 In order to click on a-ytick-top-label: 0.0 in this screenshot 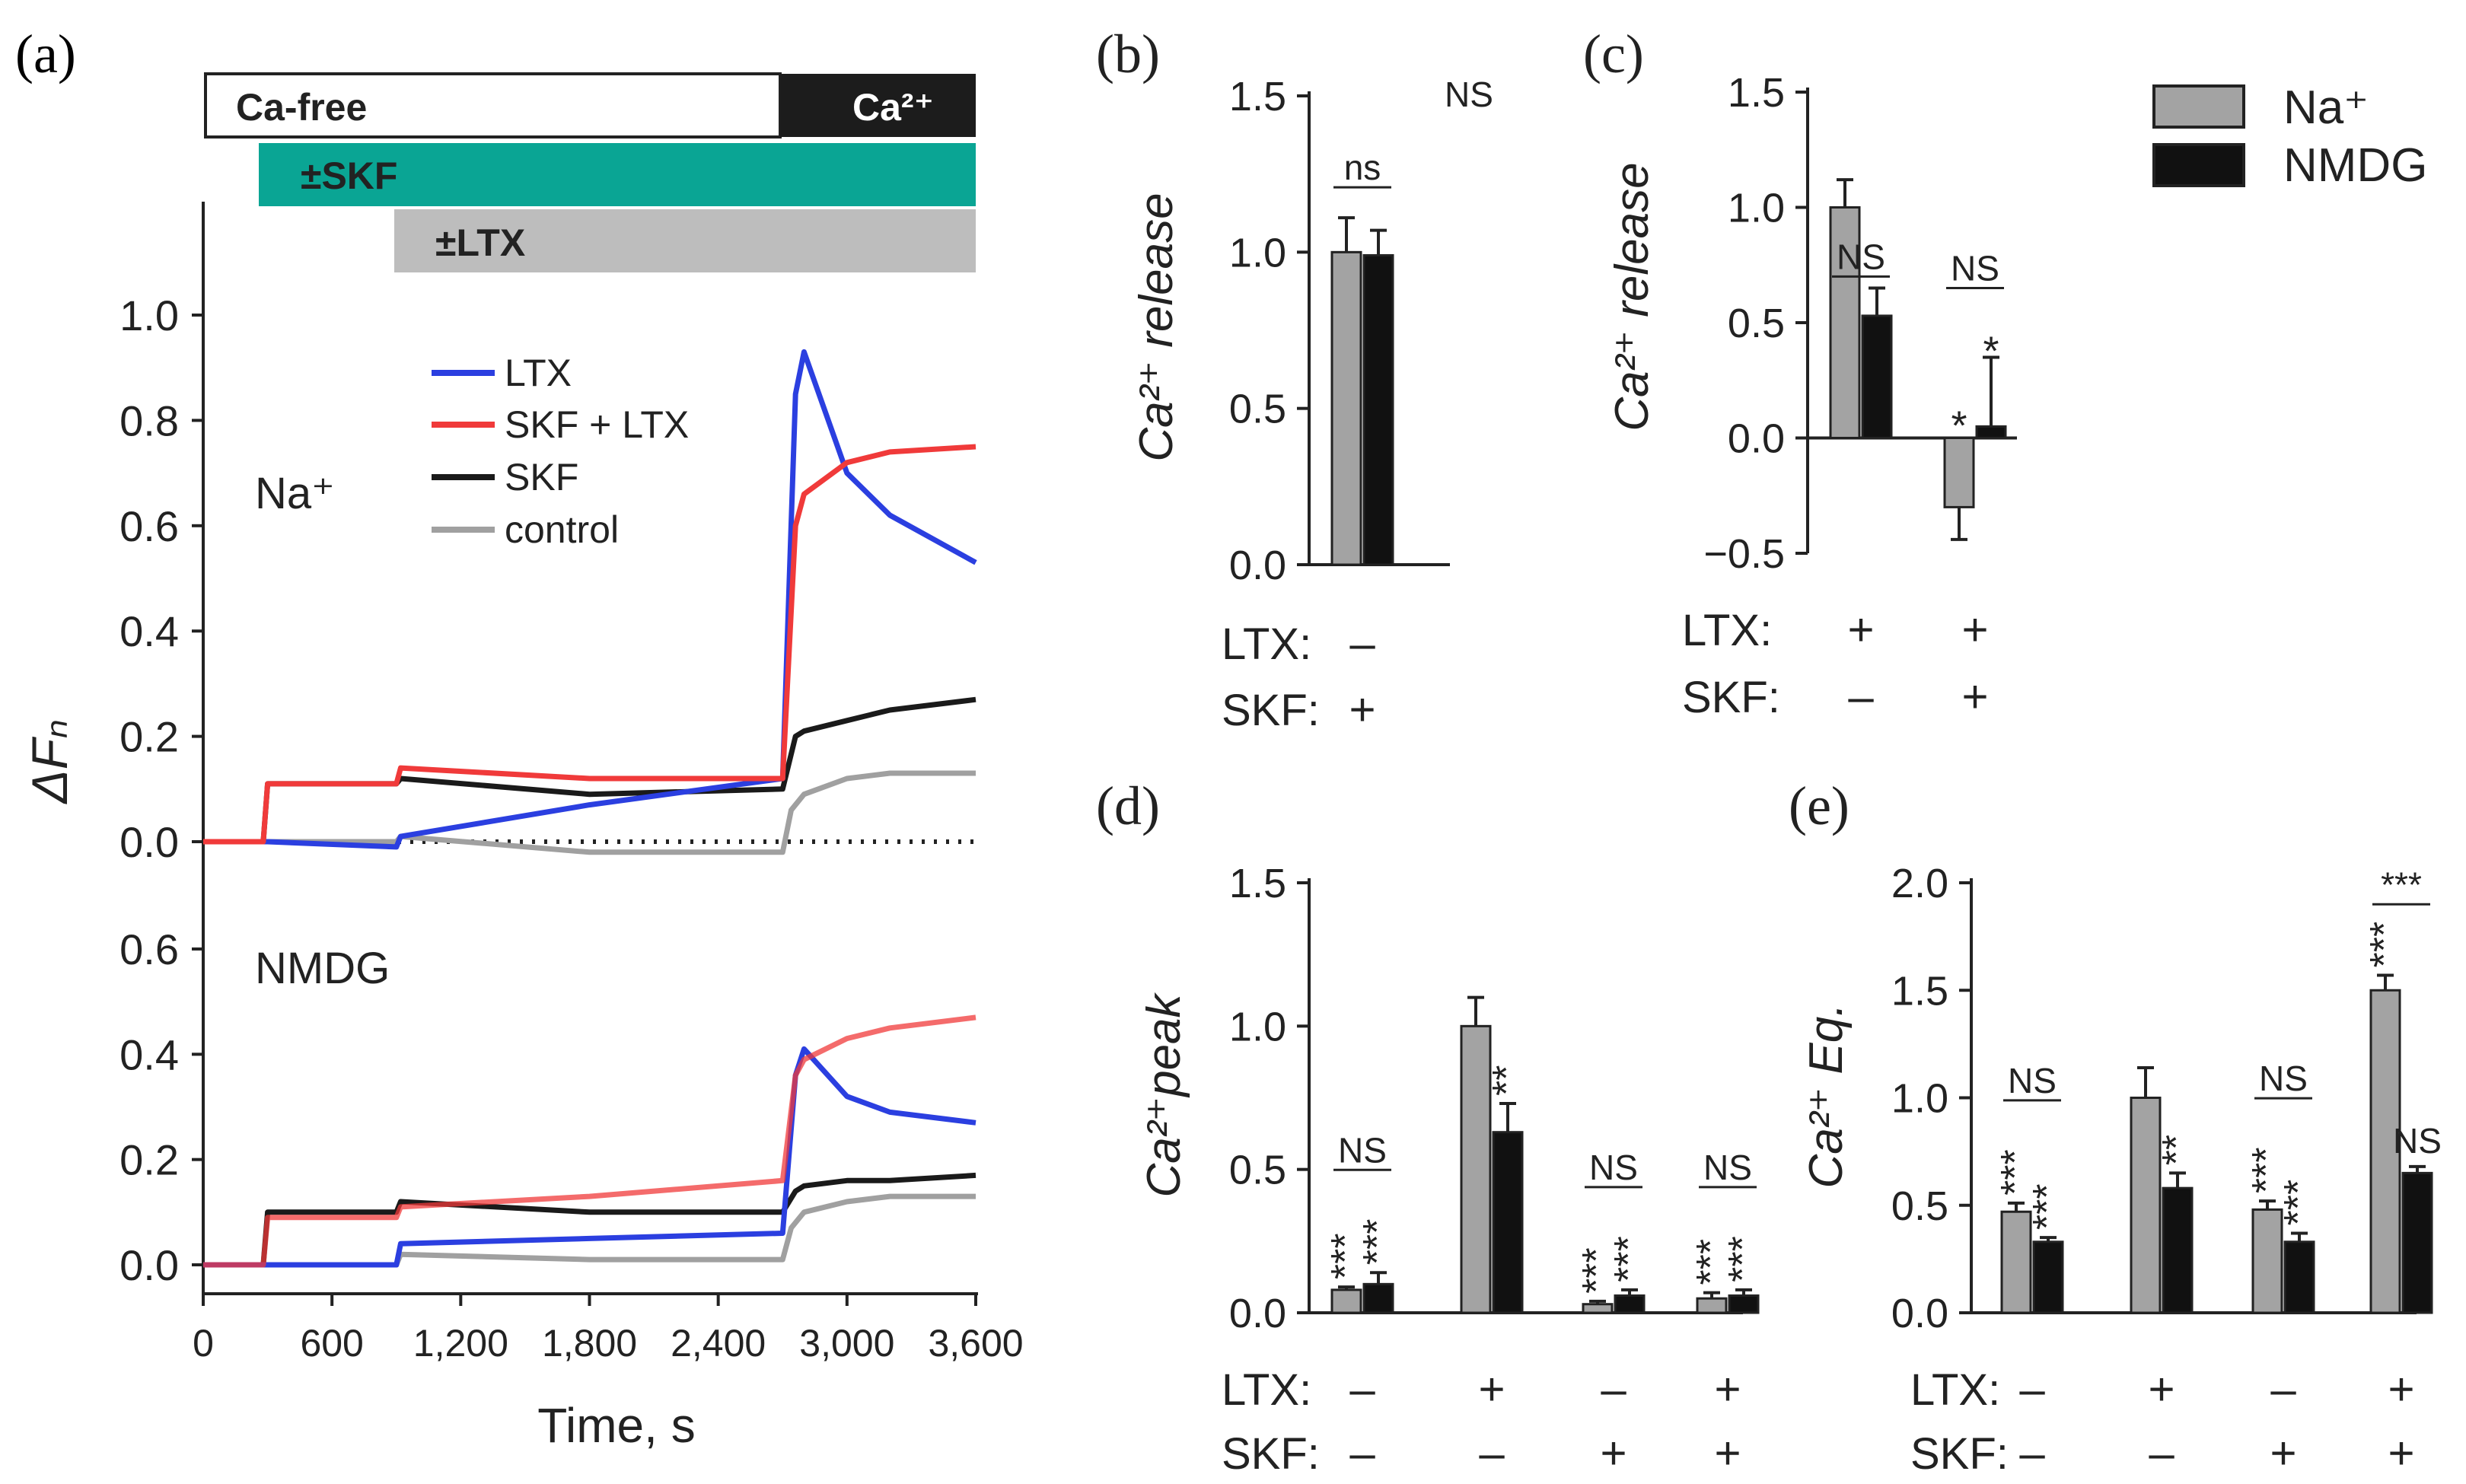, I will do `click(149, 842)`.